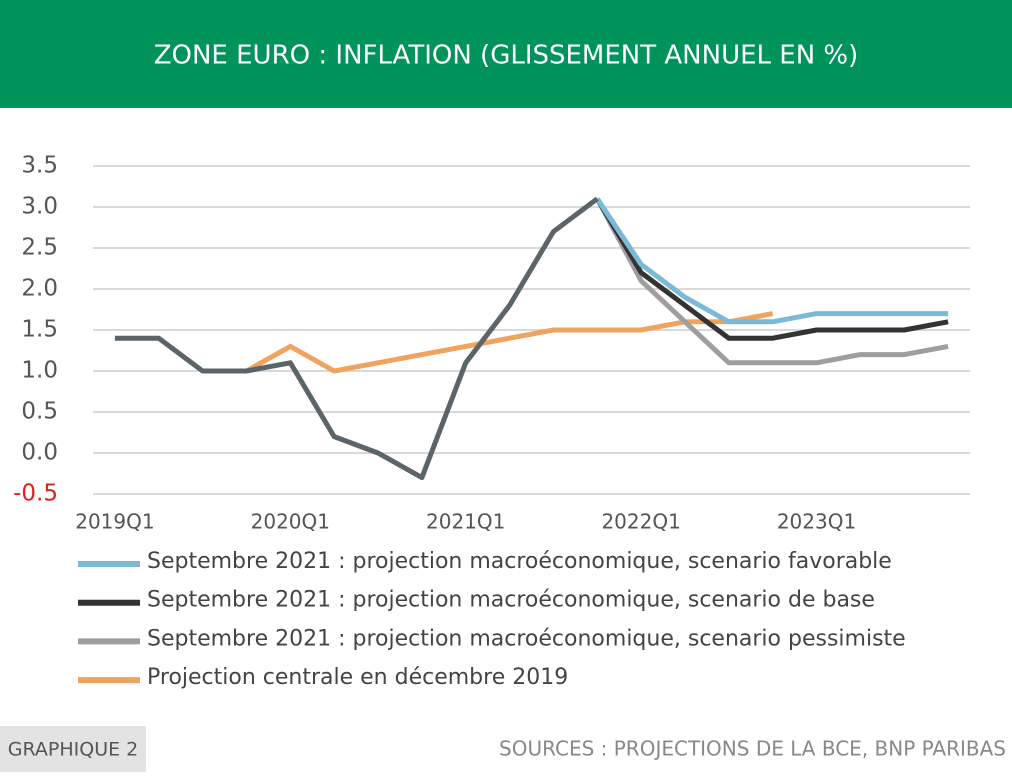  I want to click on y-tick-label: 3.5, so click(39, 166).